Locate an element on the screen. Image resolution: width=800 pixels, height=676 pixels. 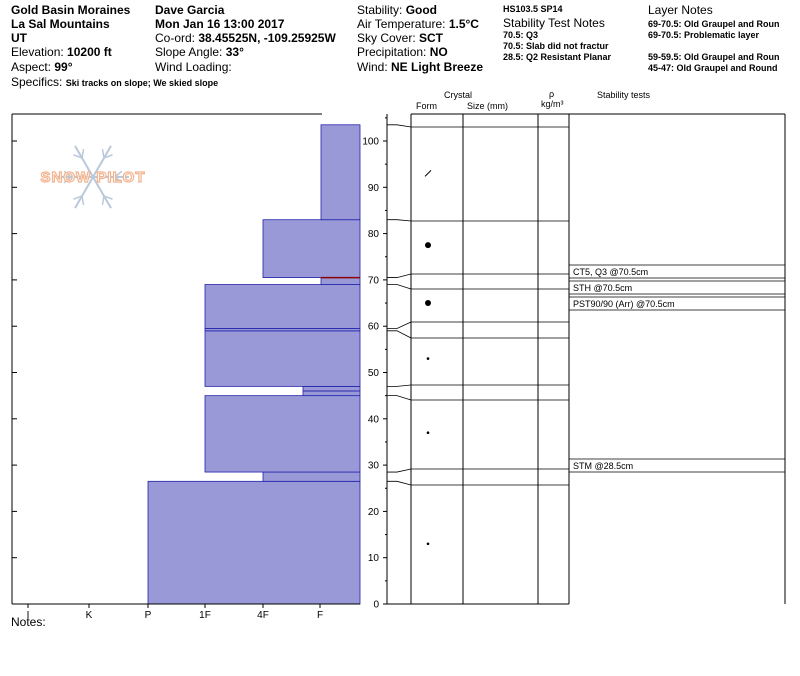
notes-label: Notes: is located at coordinates (28, 622).